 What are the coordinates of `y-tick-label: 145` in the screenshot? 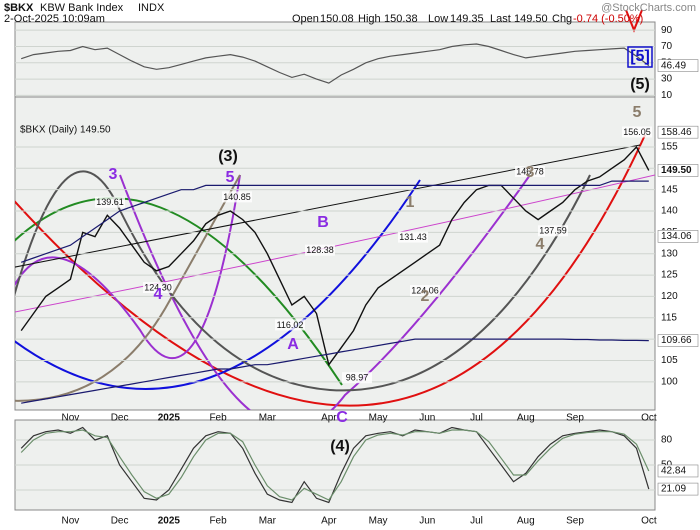 It's located at (669, 189).